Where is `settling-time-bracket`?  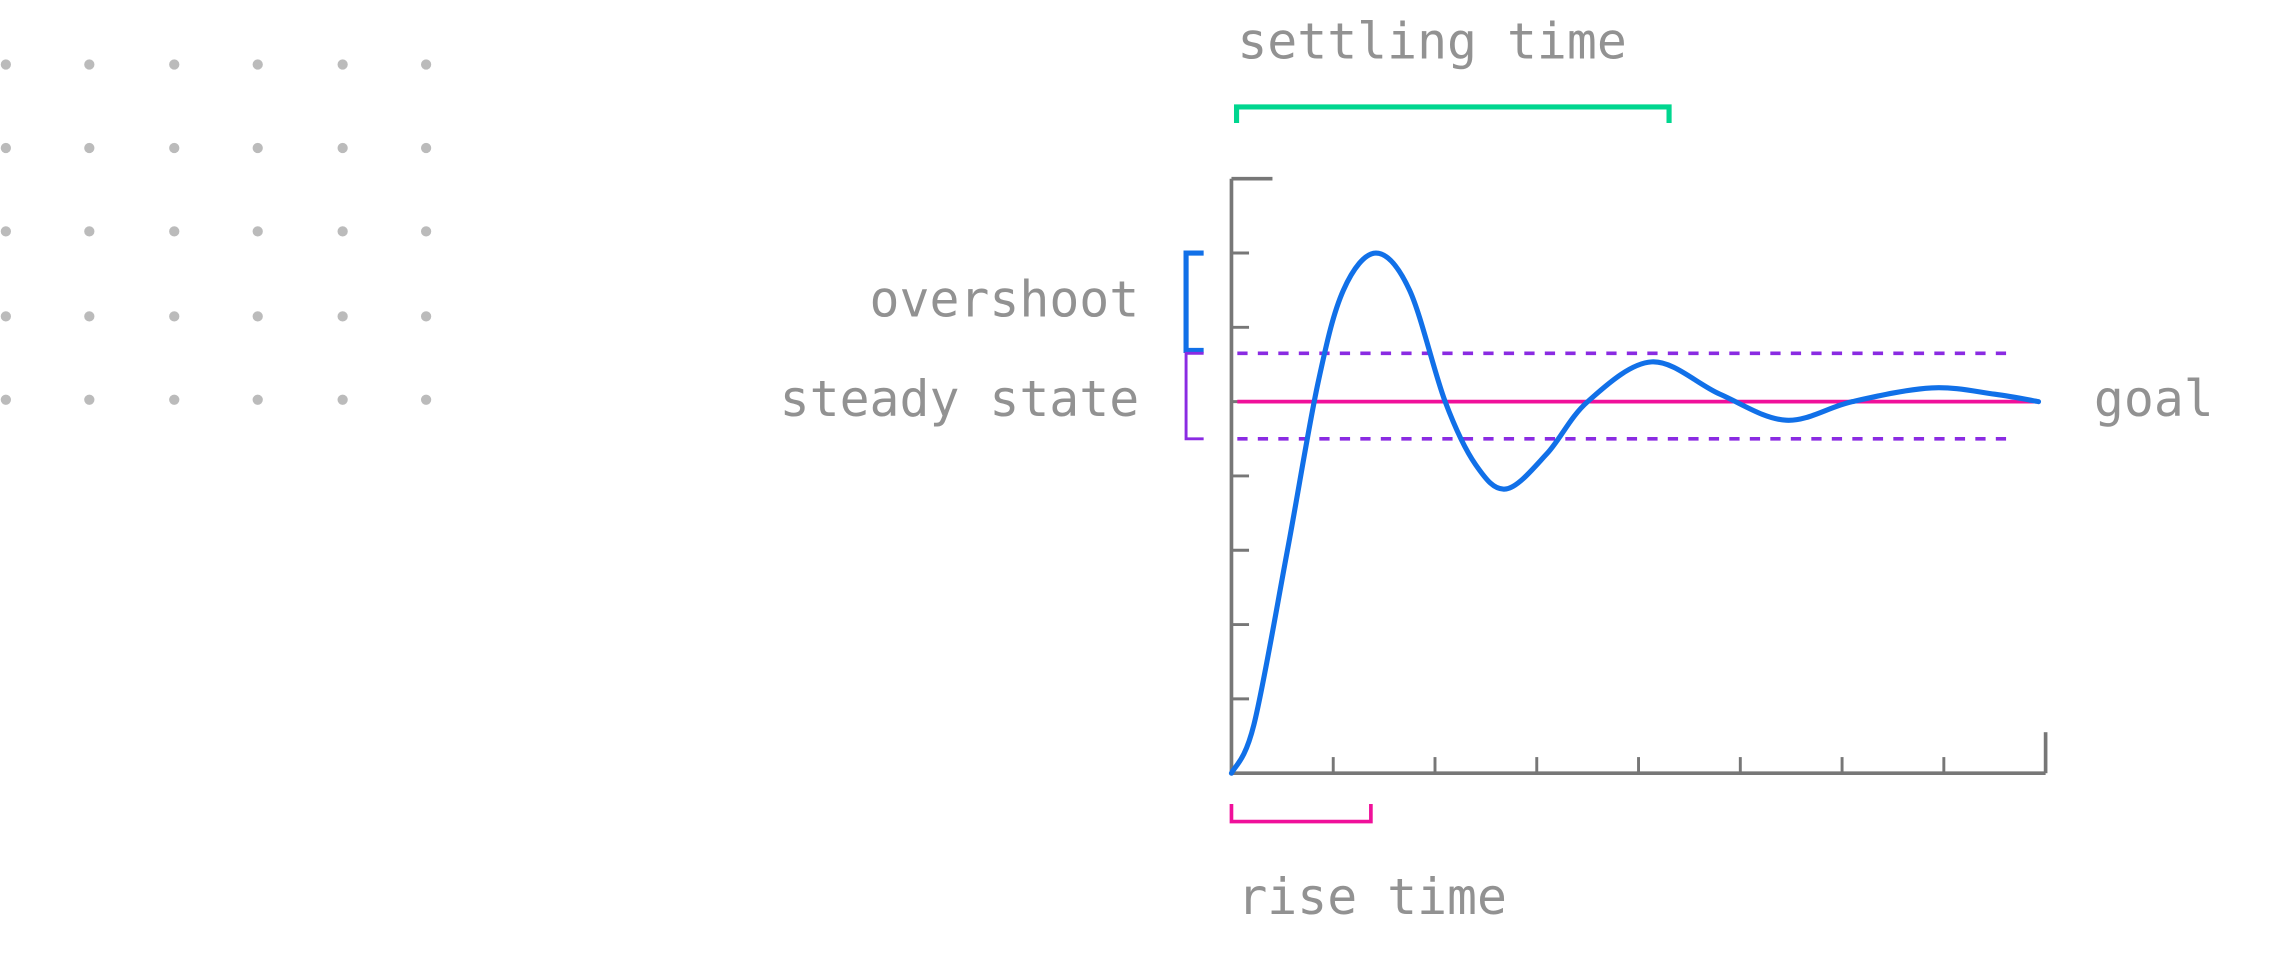 settling-time-bracket is located at coordinates (1452, 114).